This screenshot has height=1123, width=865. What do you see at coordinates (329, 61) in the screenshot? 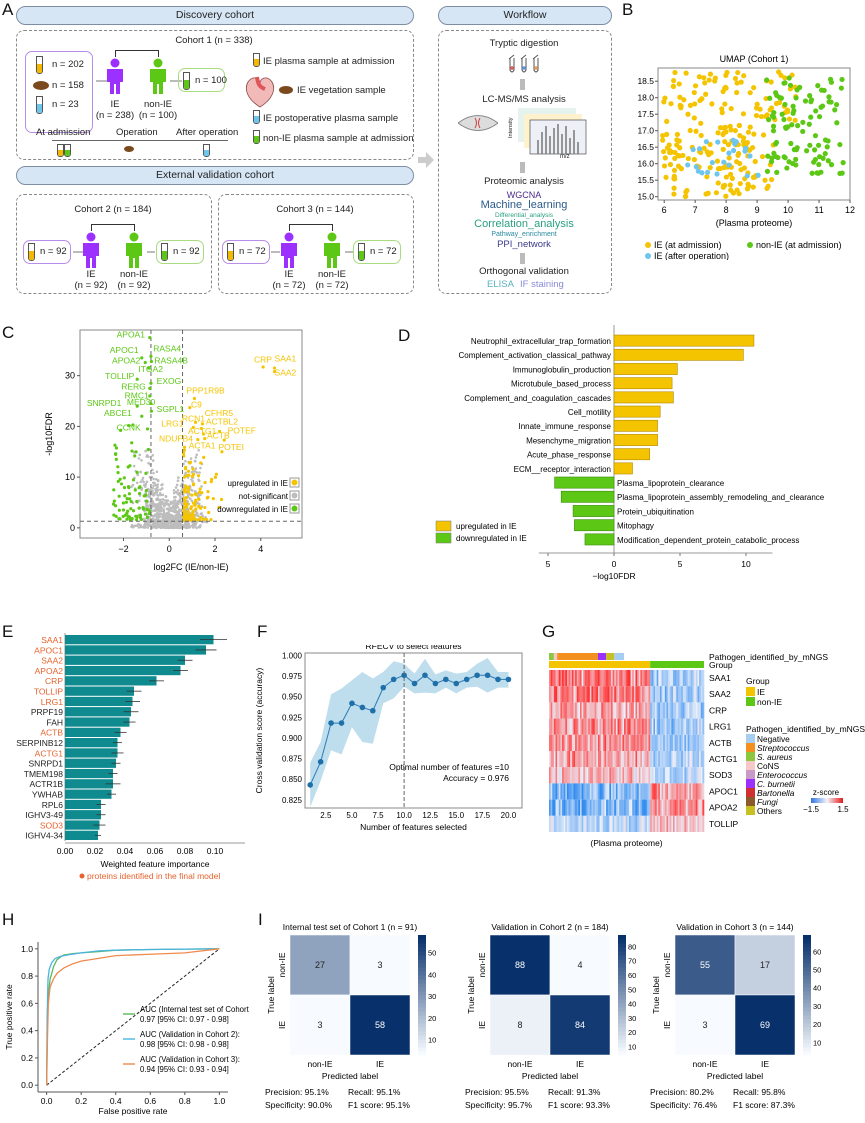
I see `legend-ie-plasma: IE plasma sample at admission` at bounding box center [329, 61].